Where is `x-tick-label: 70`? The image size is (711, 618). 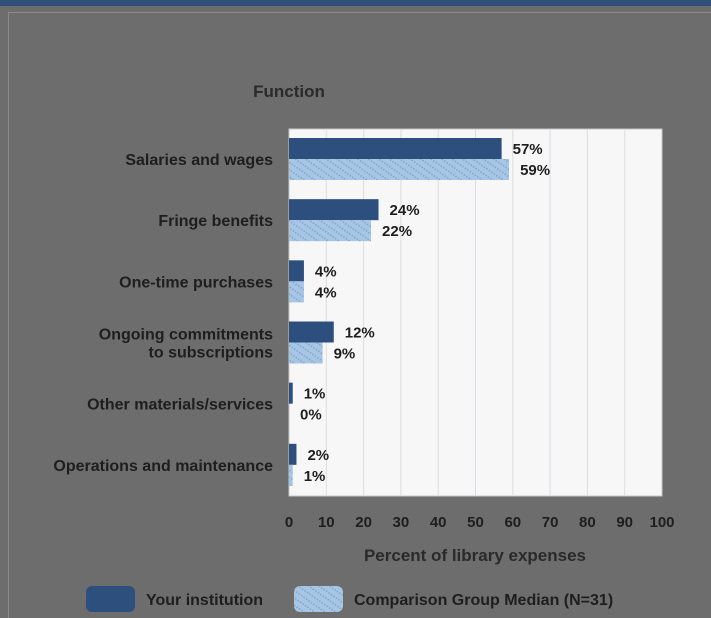 x-tick-label: 70 is located at coordinates (550, 522).